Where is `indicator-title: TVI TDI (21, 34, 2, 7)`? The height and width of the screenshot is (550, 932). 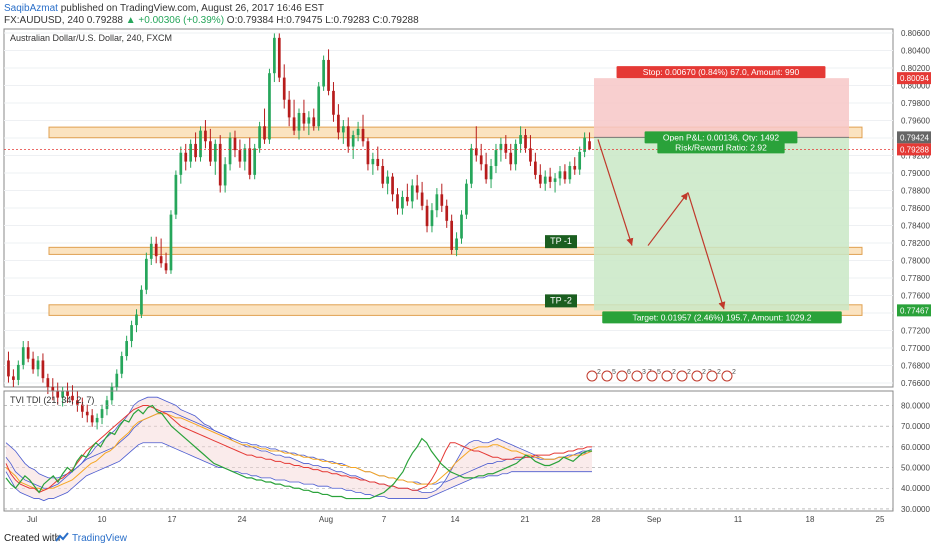 indicator-title: TVI TDI (21, 34, 2, 7) is located at coordinates (52, 400).